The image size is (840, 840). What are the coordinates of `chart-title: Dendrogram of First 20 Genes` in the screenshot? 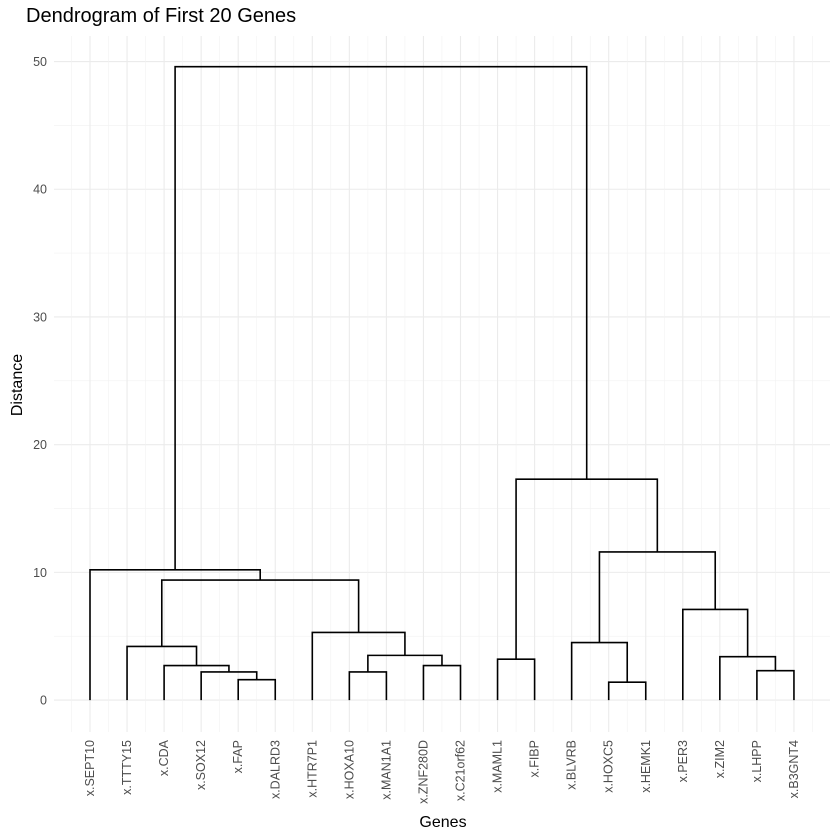 It's located at (161, 16).